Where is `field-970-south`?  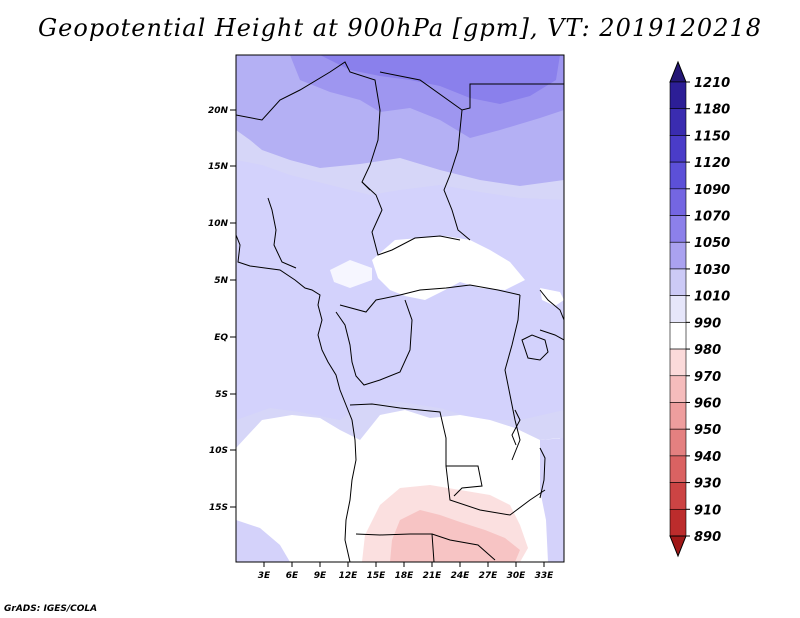 field-970-south is located at coordinates (455, 536).